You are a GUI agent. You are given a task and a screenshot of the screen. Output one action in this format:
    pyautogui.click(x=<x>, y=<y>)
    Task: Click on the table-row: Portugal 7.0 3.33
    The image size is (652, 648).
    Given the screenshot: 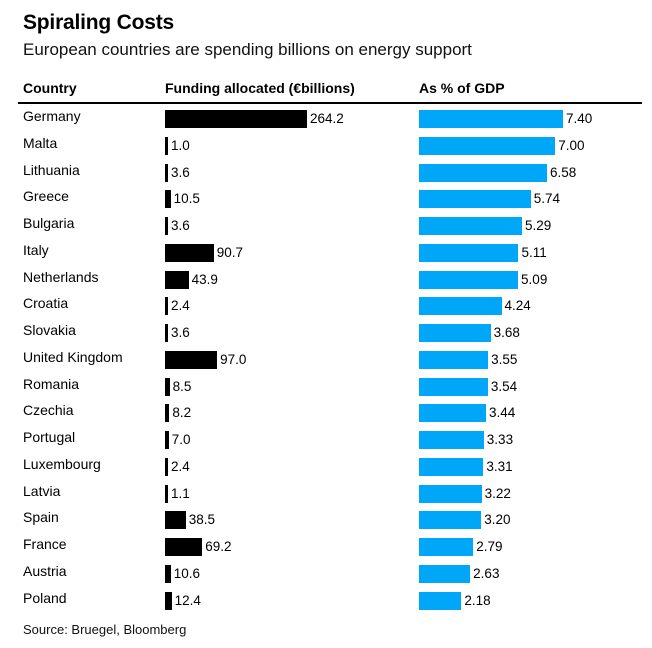 What is the action you would take?
    pyautogui.click(x=326, y=439)
    